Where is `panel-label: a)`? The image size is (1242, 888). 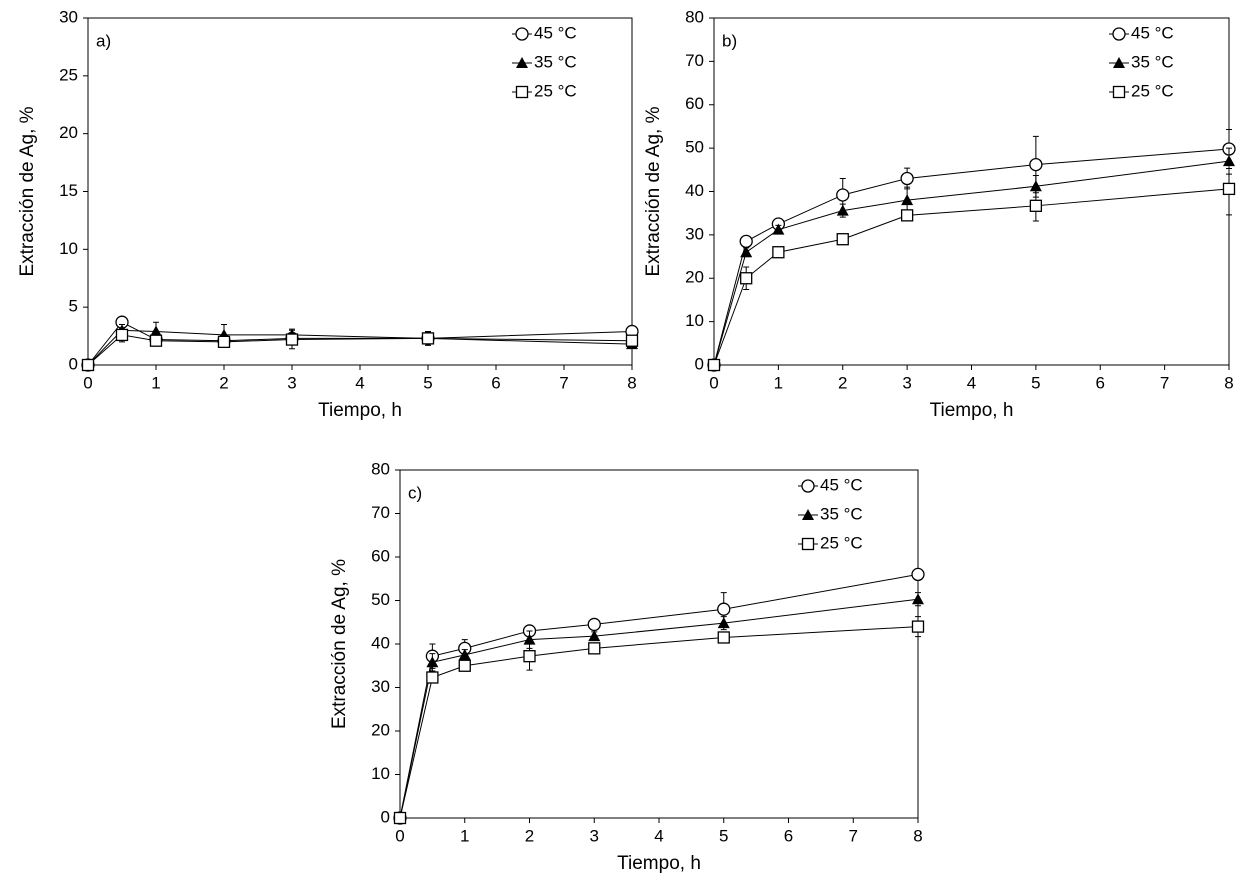
panel-label: a) is located at coordinates (103, 40).